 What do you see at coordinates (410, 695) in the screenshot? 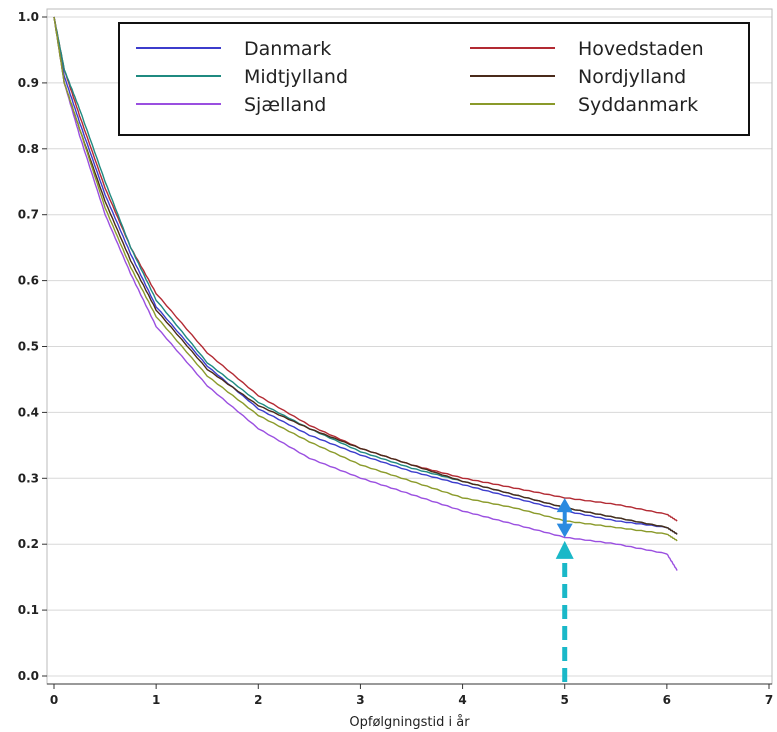
I see `x-axis-ticks: 0 1 2 3 4 5 6 7` at bounding box center [410, 695].